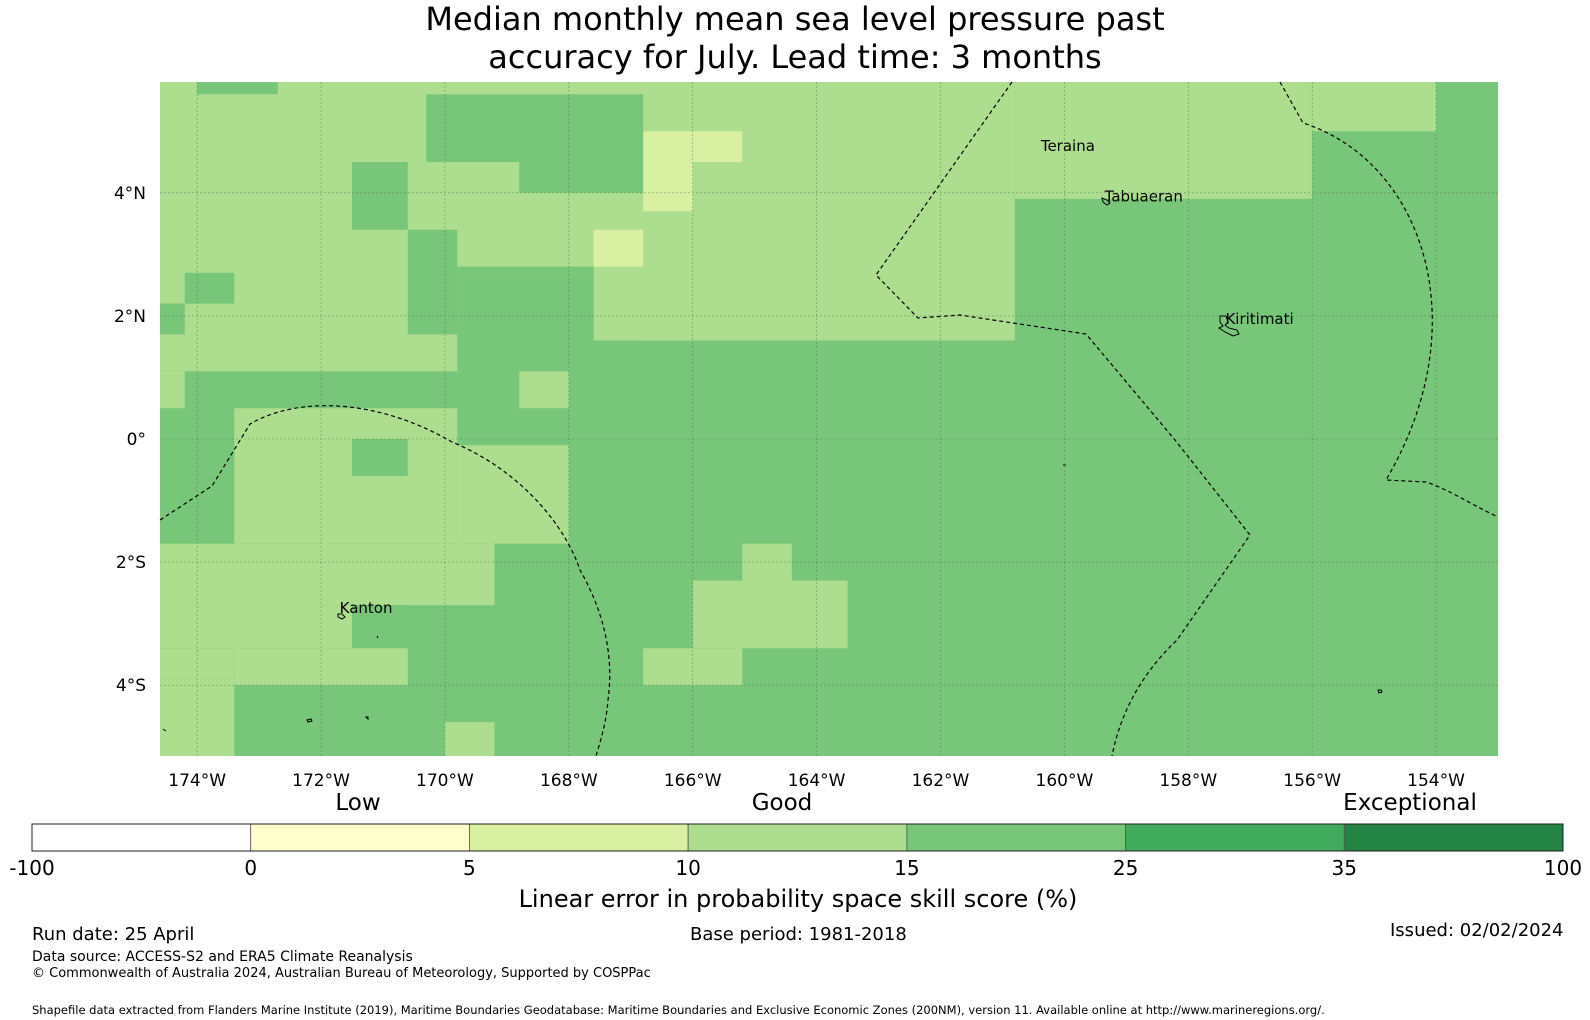 The image size is (1590, 1020). I want to click on eez-boundary-line-islands-east, so click(1388, 299).